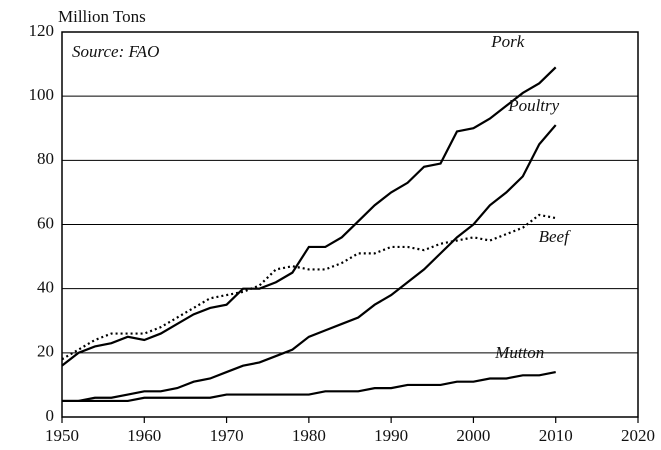 This screenshot has height=450, width=661. Describe the element at coordinates (507, 41) in the screenshot. I see `series-label: Pork` at that location.